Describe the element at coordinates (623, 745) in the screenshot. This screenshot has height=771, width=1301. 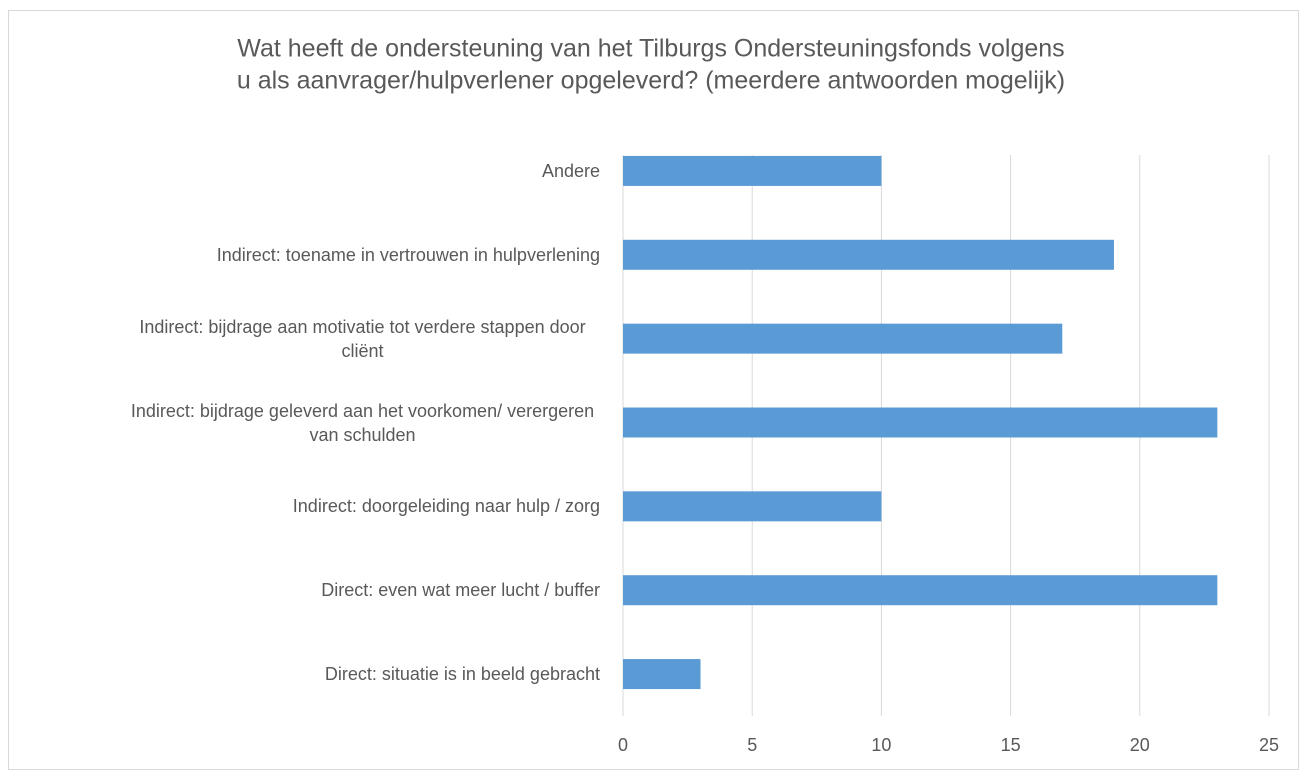
I see `x-tick-label: 0` at that location.